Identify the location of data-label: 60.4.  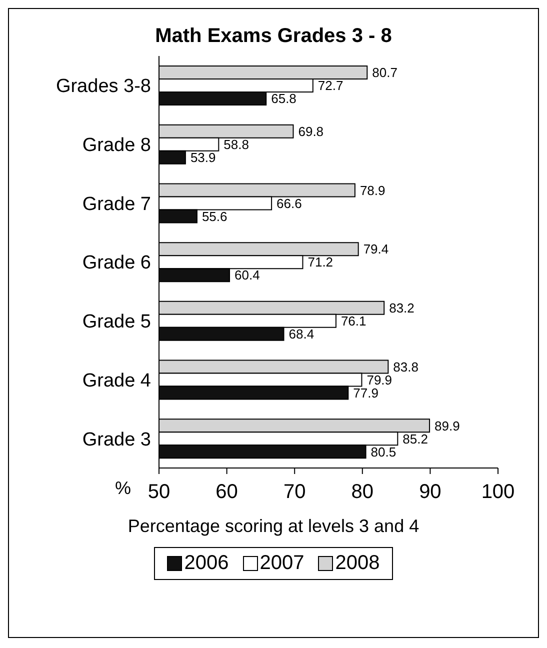
(247, 275).